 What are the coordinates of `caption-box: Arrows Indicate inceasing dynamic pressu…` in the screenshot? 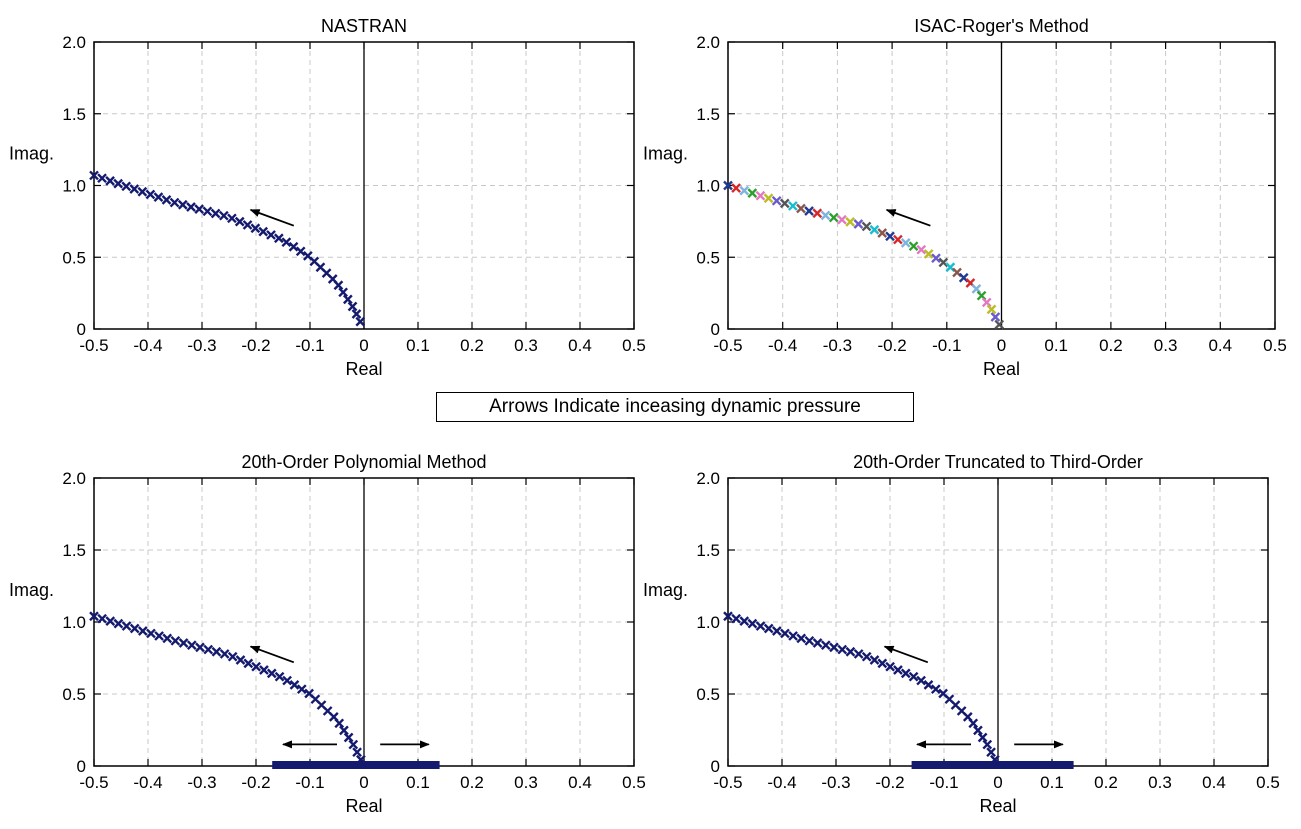 It's located at (675, 407).